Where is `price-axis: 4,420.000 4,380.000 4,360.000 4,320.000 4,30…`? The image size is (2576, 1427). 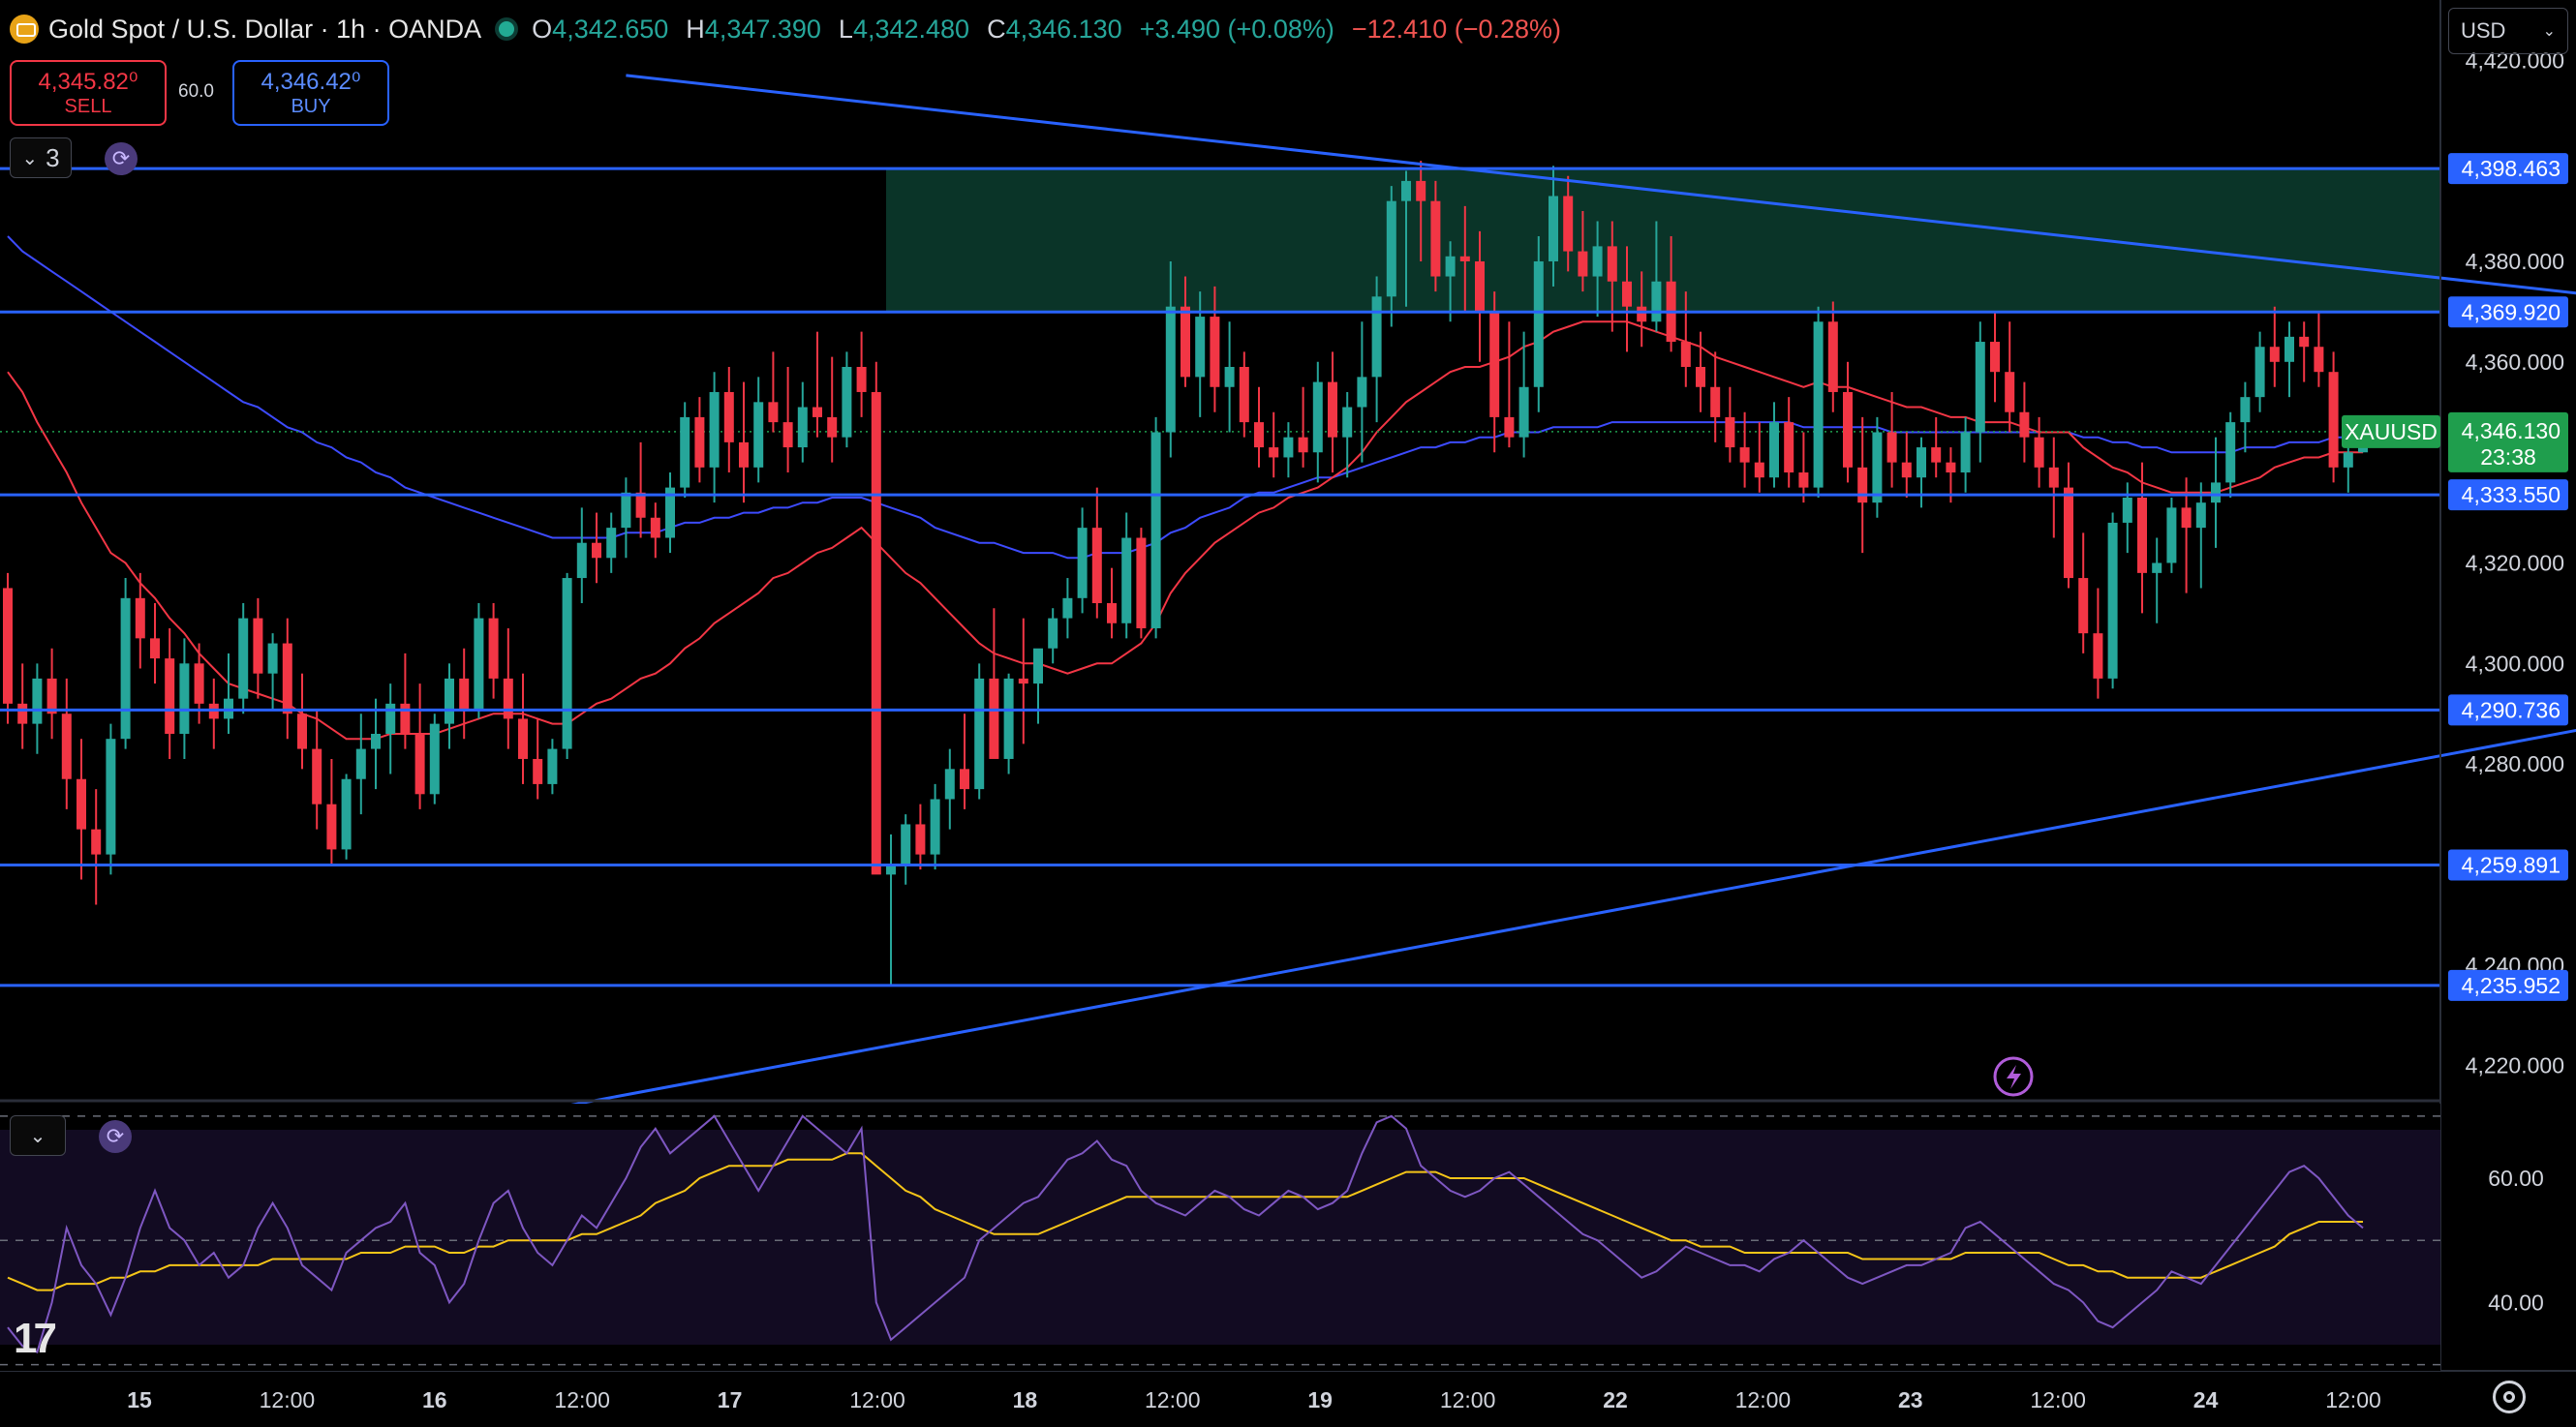 price-axis: 4,420.000 4,380.000 4,360.000 4,320.000 4,30… is located at coordinates (2515, 681).